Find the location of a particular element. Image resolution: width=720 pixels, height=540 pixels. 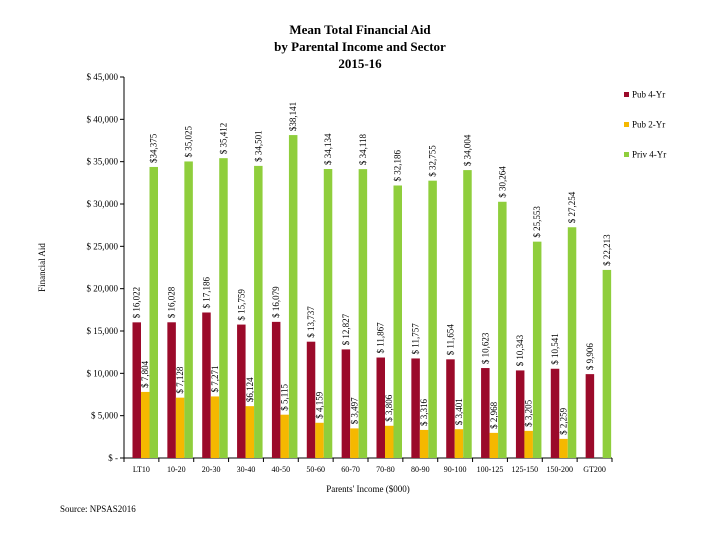

bar-value-label: $ 7,804 is located at coordinates (145, 374).